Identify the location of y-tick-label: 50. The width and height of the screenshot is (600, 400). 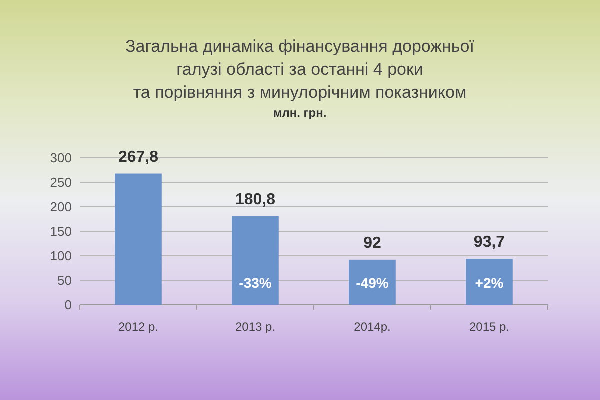
(65, 280).